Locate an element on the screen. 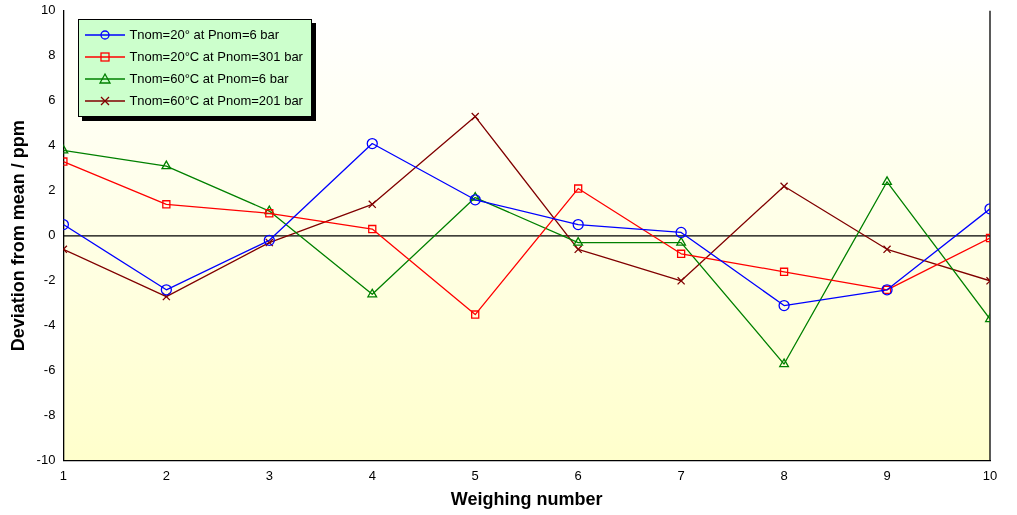  x-tick-label: 6 is located at coordinates (578, 476).